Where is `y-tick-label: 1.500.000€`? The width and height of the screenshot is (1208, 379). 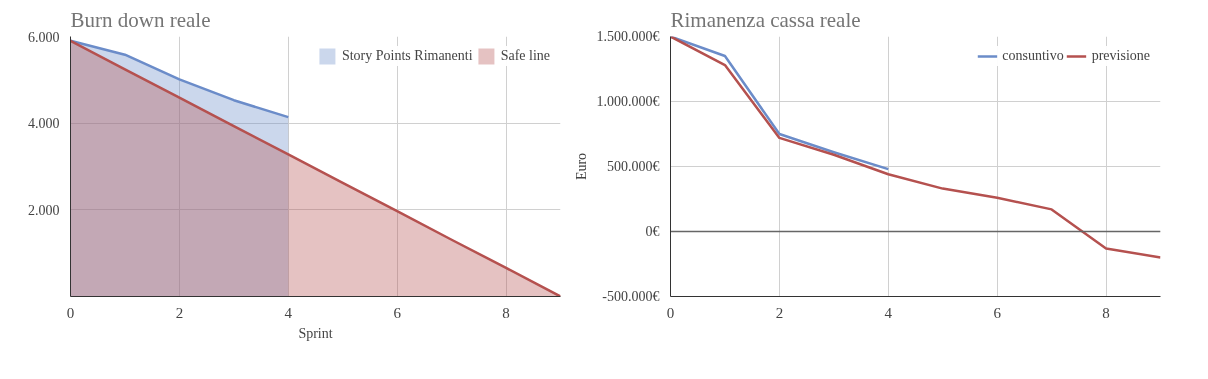
y-tick-label: 1.500.000€ is located at coordinates (628, 36).